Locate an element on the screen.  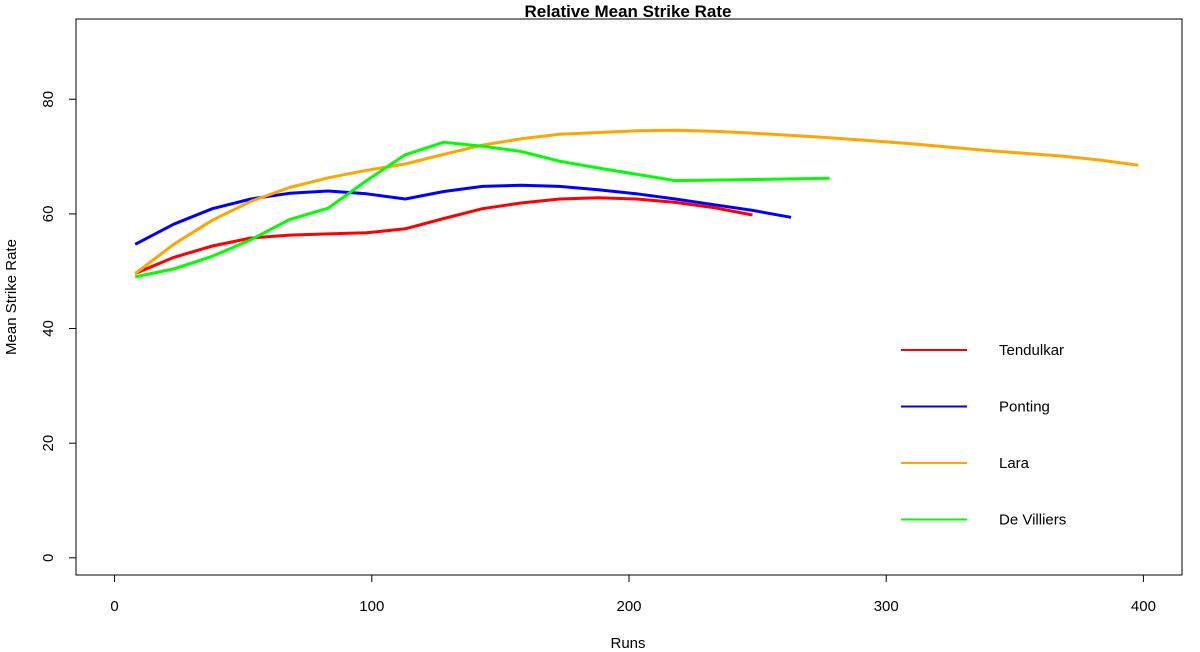
y-axis-label: Mean Strike Rate is located at coordinates (11, 297).